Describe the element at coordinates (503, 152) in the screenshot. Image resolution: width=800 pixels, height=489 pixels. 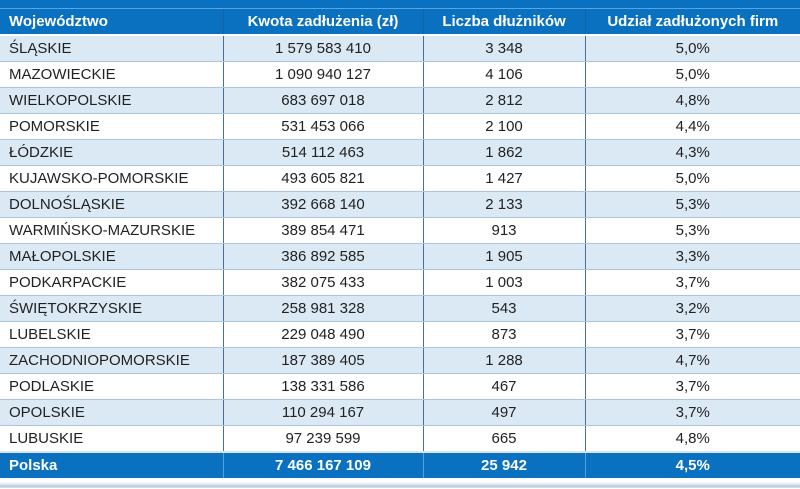
I see `debtor-count-value: 1 862` at that location.